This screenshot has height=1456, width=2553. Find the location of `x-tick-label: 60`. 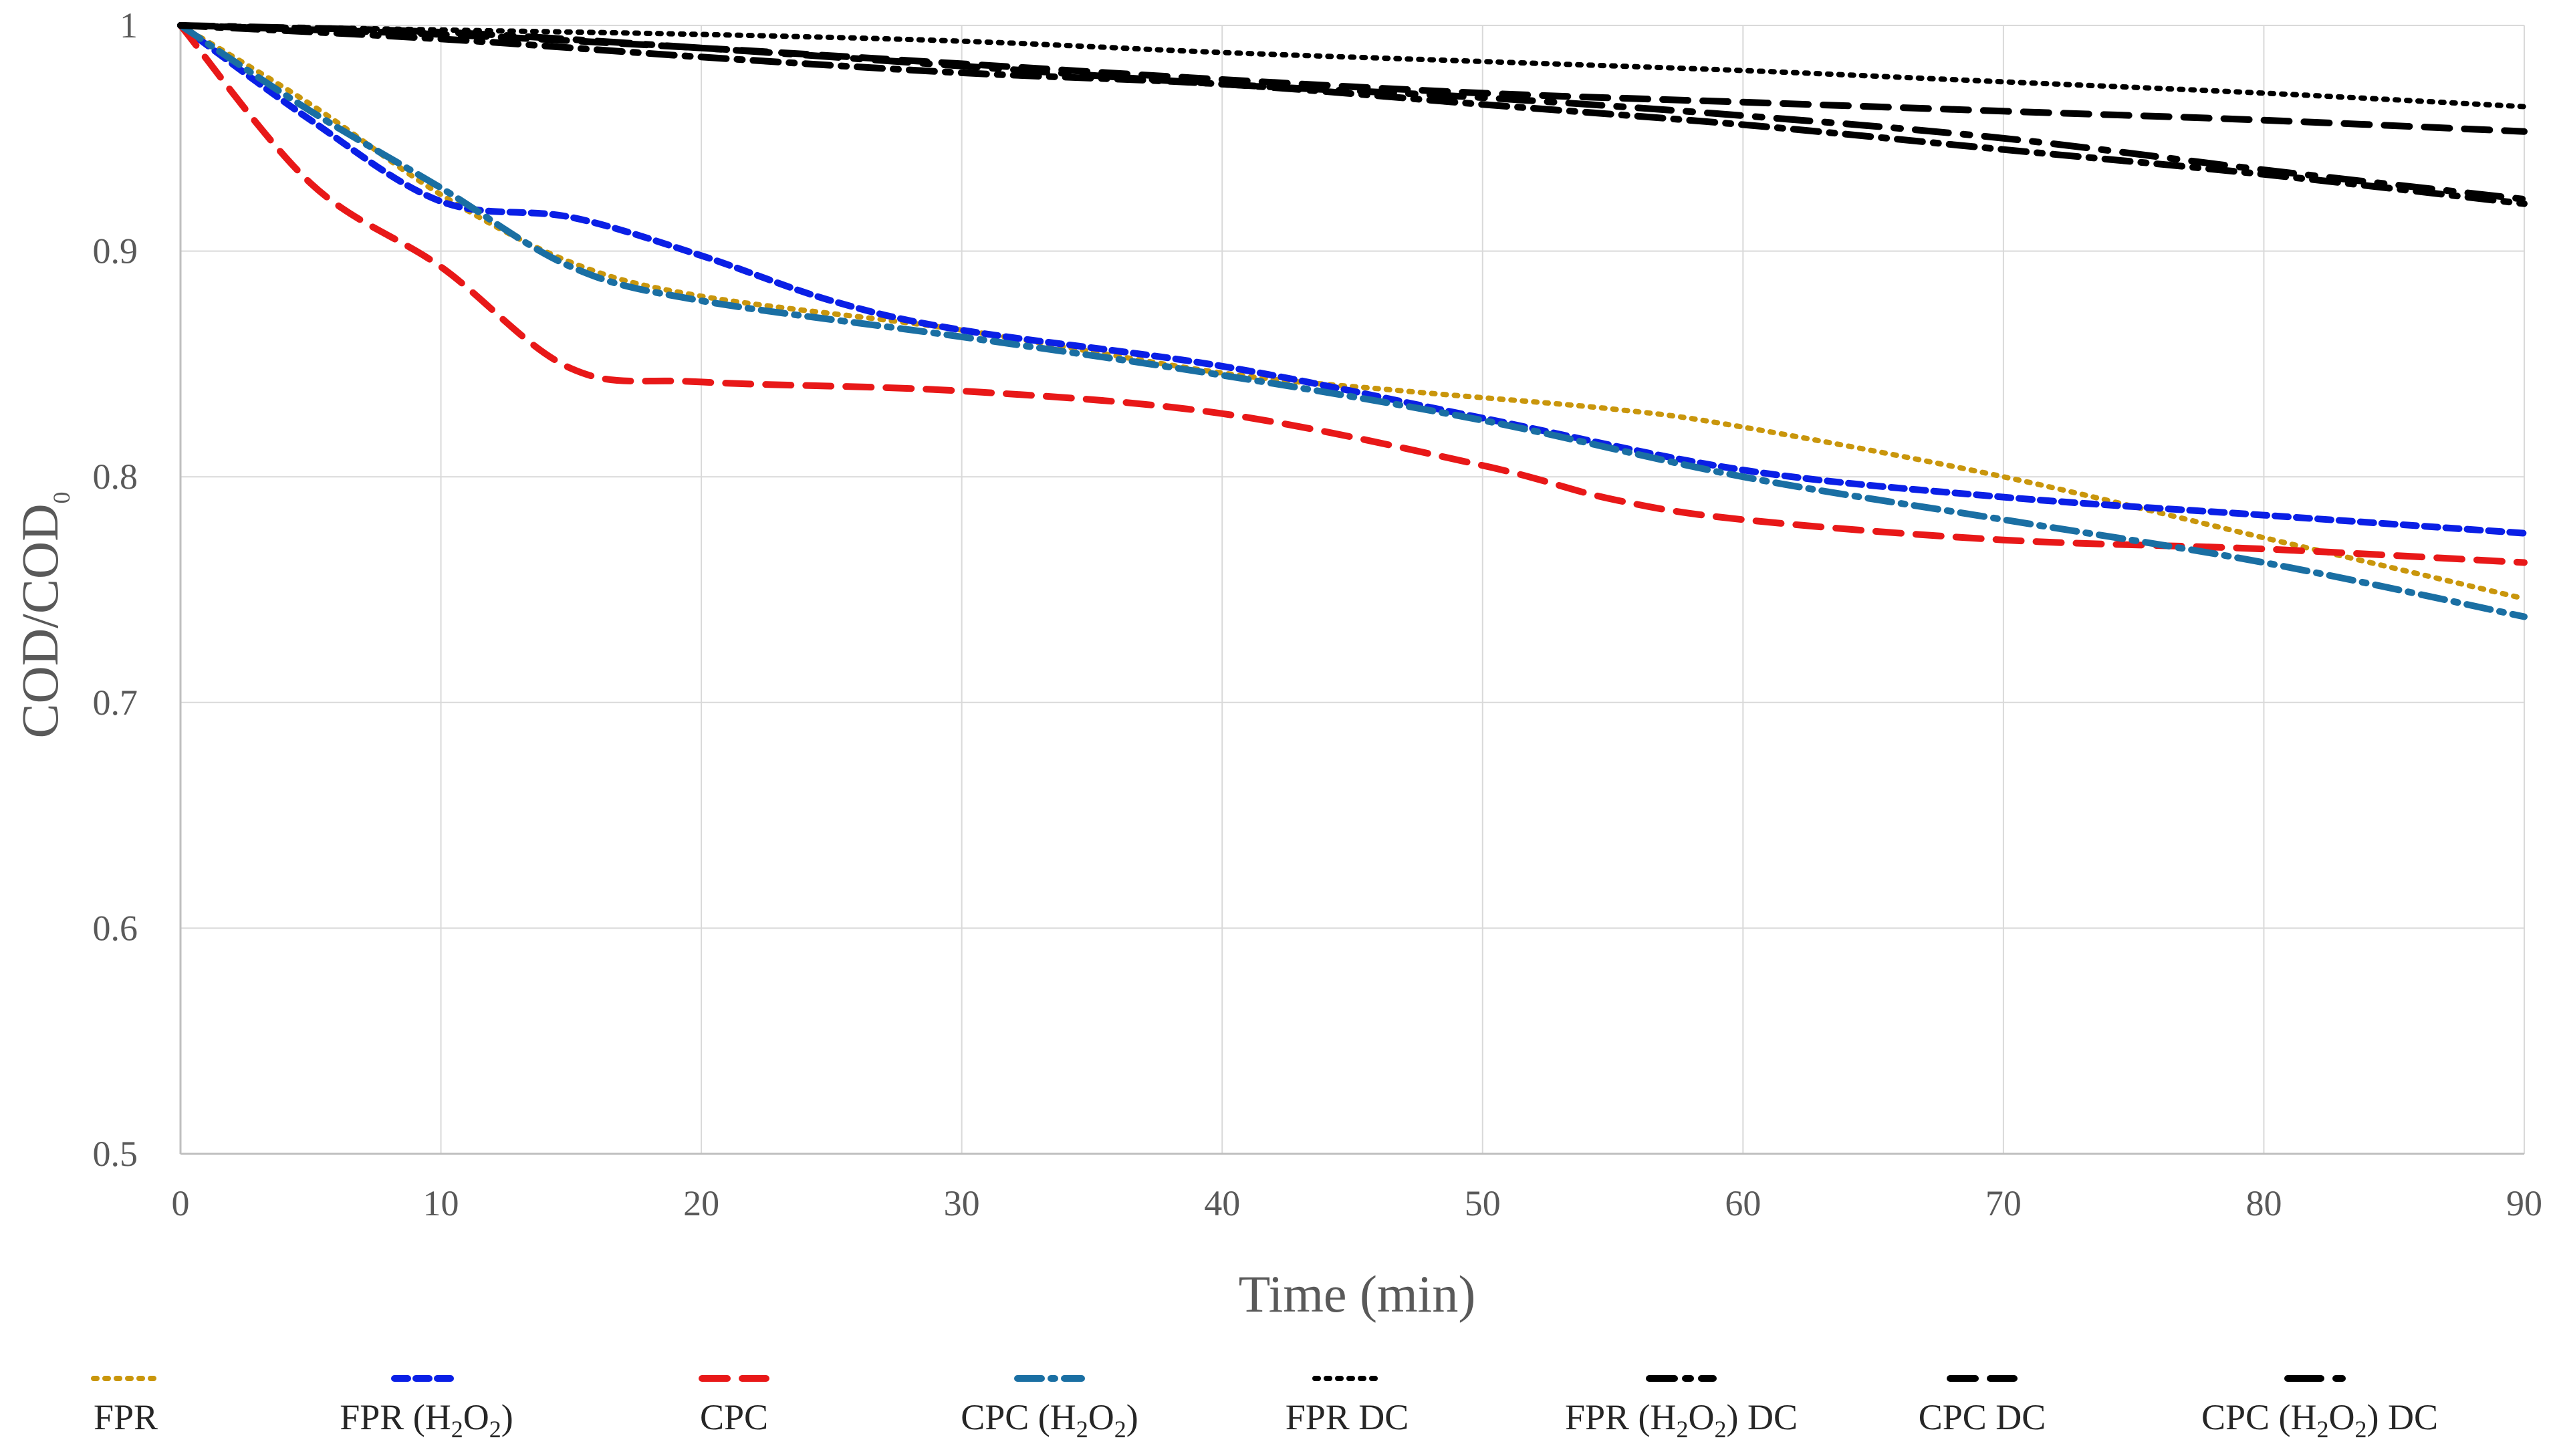

x-tick-label: 60 is located at coordinates (1743, 1203).